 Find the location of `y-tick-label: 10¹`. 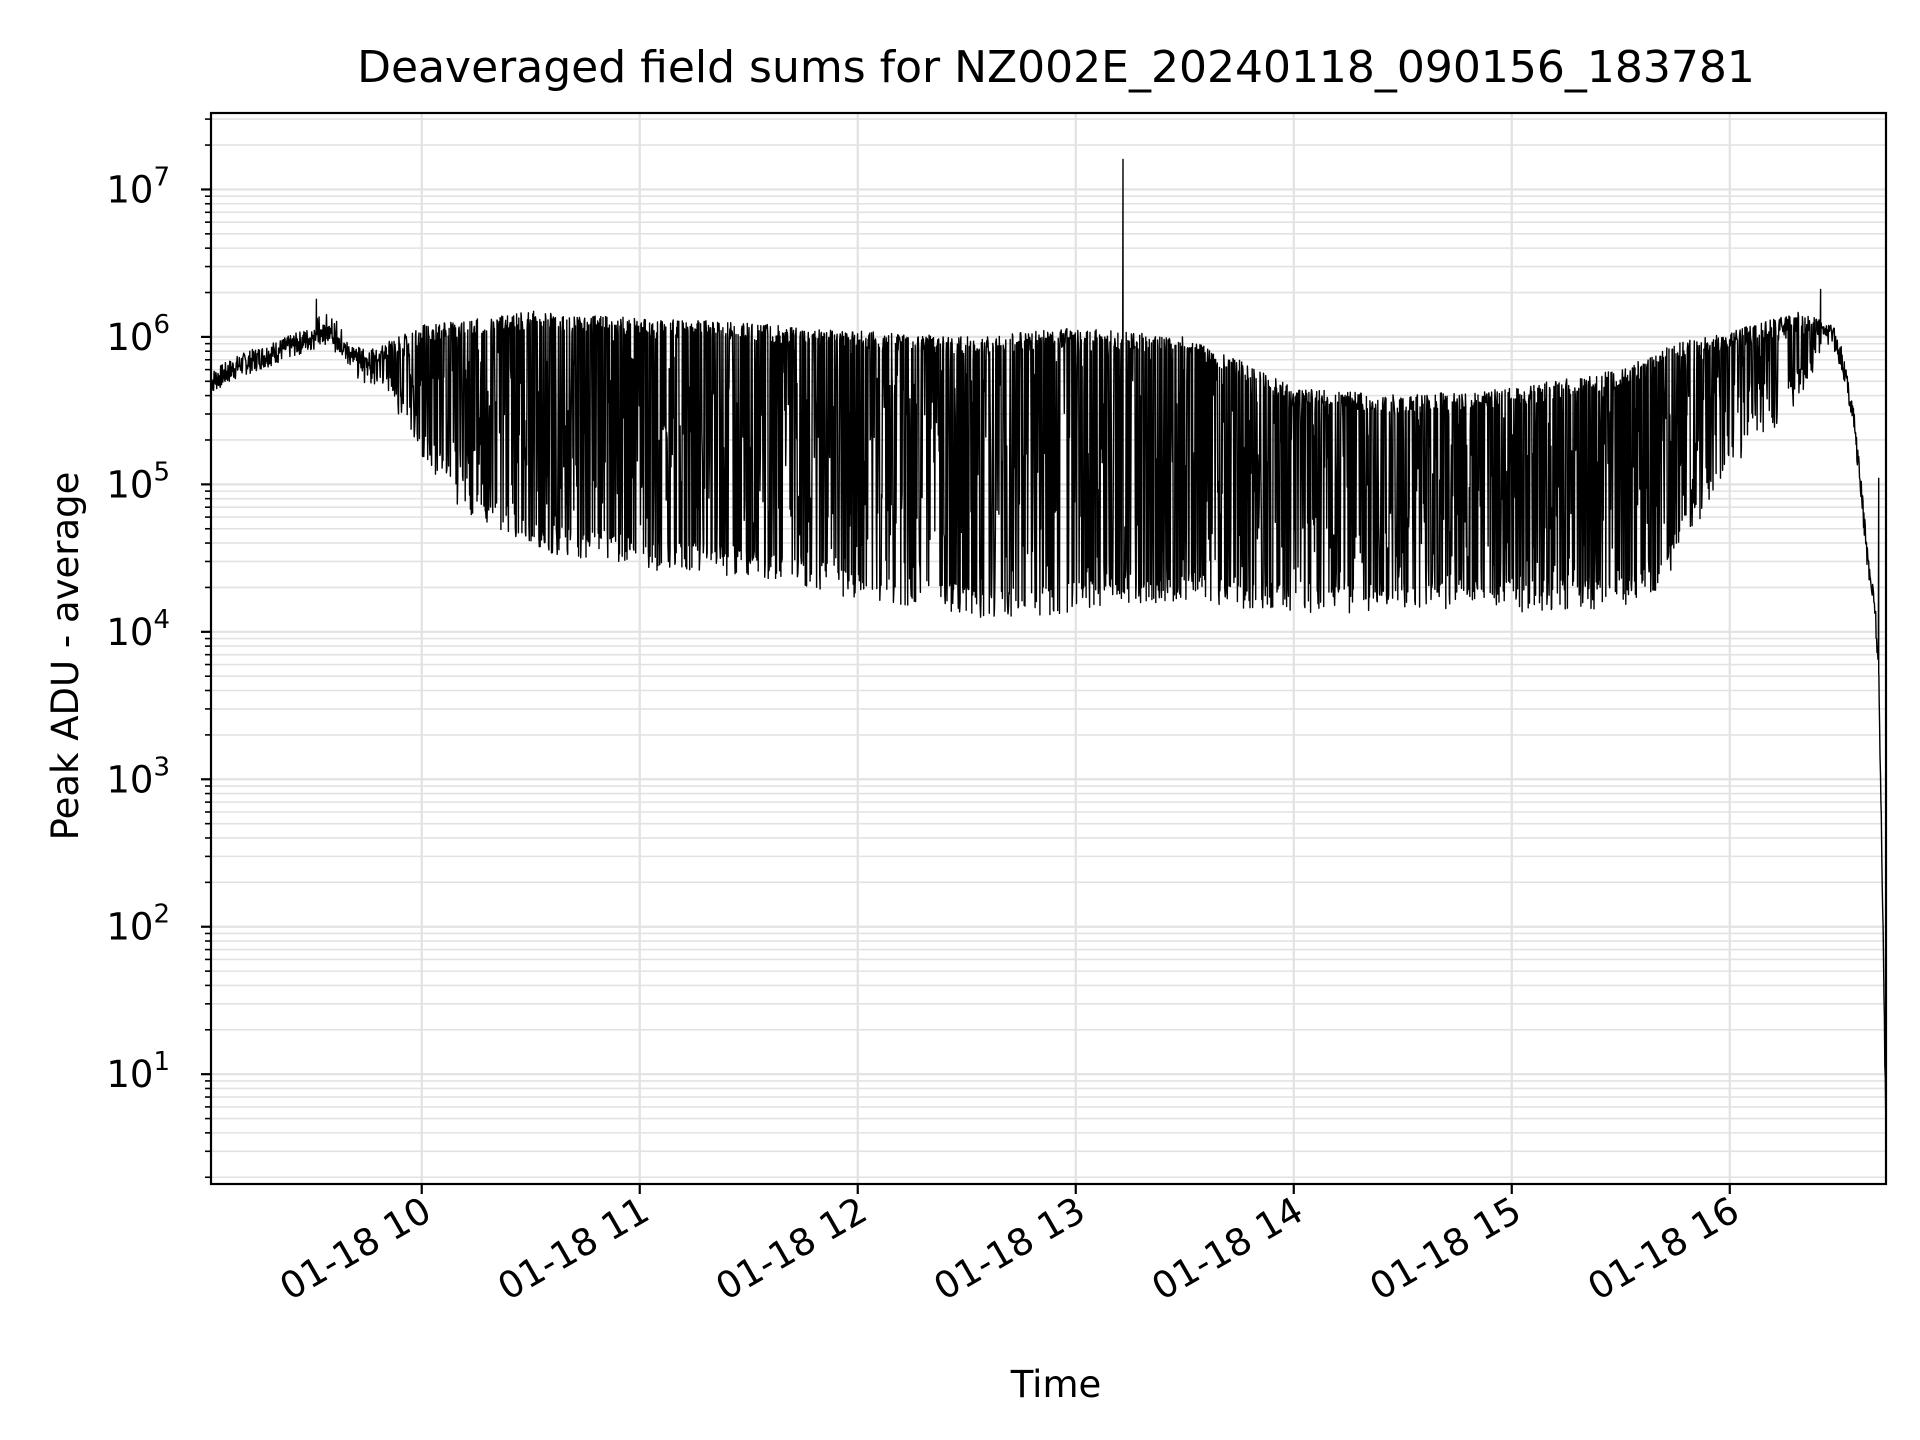

y-tick-label: 10¹ is located at coordinates (138, 1071).